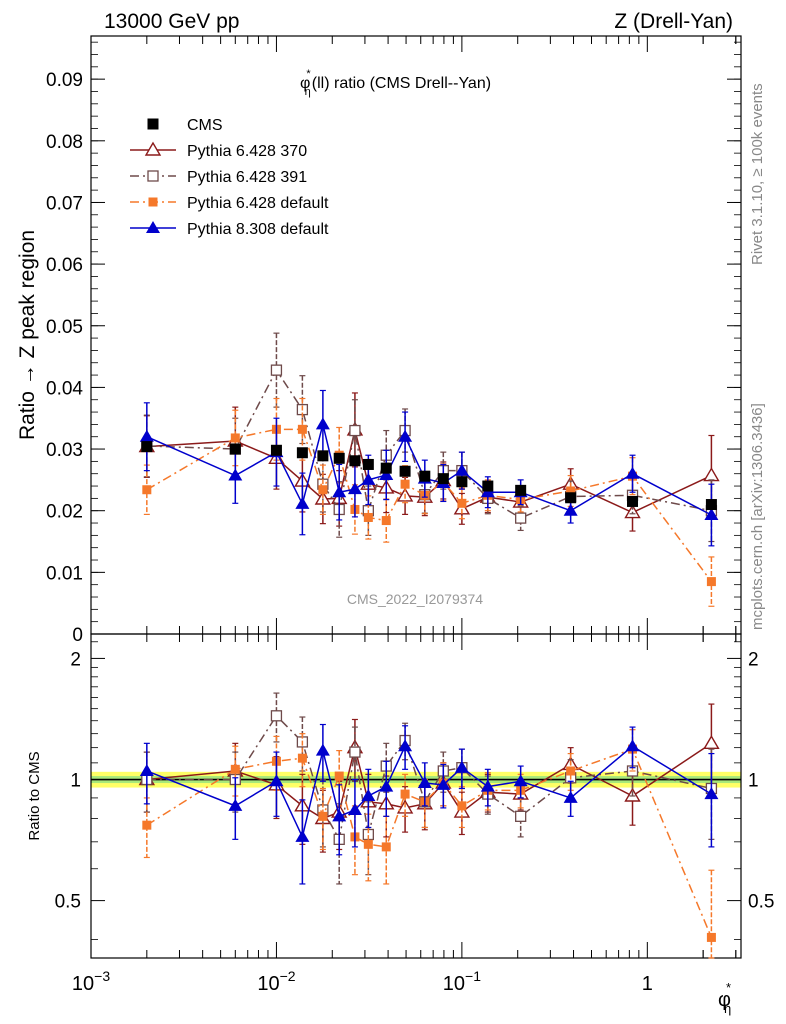 This screenshot has height=1024, width=786. I want to click on x-axis-label: φ* η, so click(724, 998).